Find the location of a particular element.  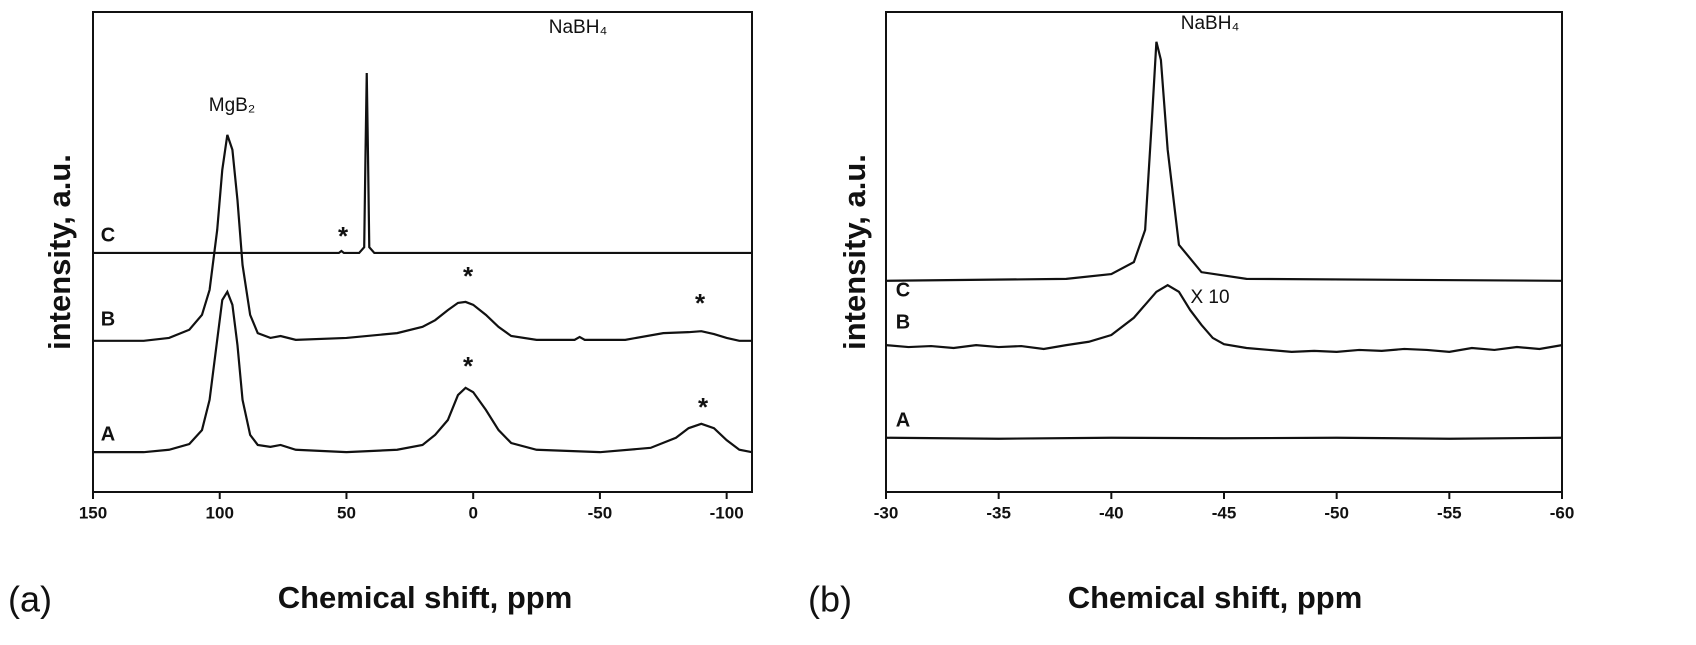

annotation: X 10 is located at coordinates (1209, 297).